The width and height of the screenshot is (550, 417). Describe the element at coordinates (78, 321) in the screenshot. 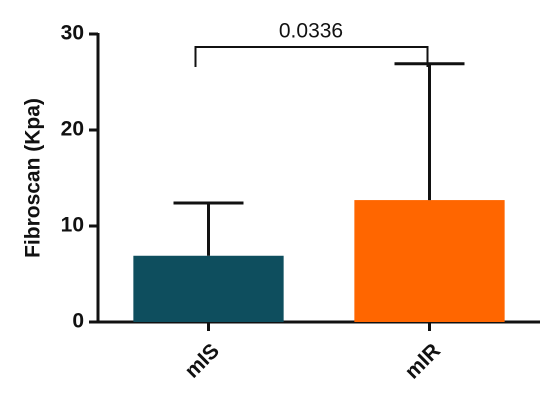

I see `y-tick-label: 0` at that location.